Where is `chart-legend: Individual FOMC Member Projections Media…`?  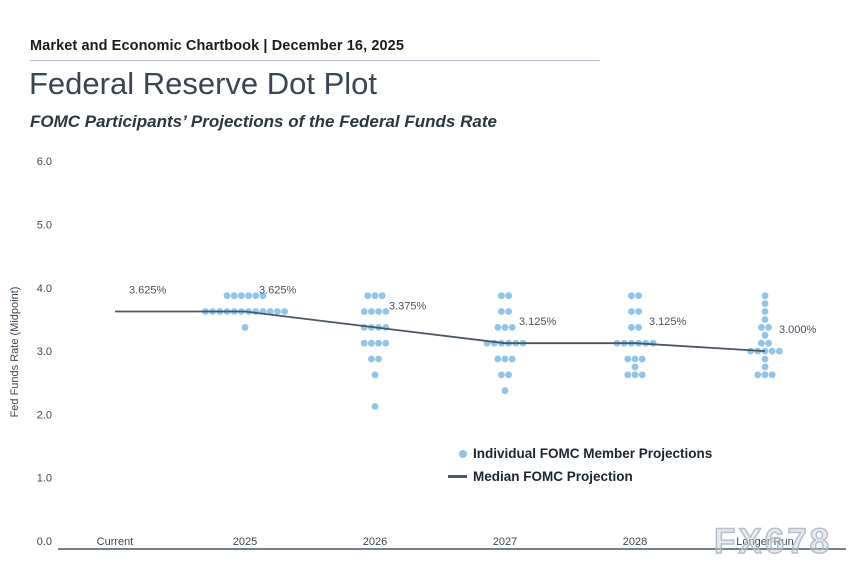 chart-legend: Individual FOMC Member Projections Media… is located at coordinates (576, 465).